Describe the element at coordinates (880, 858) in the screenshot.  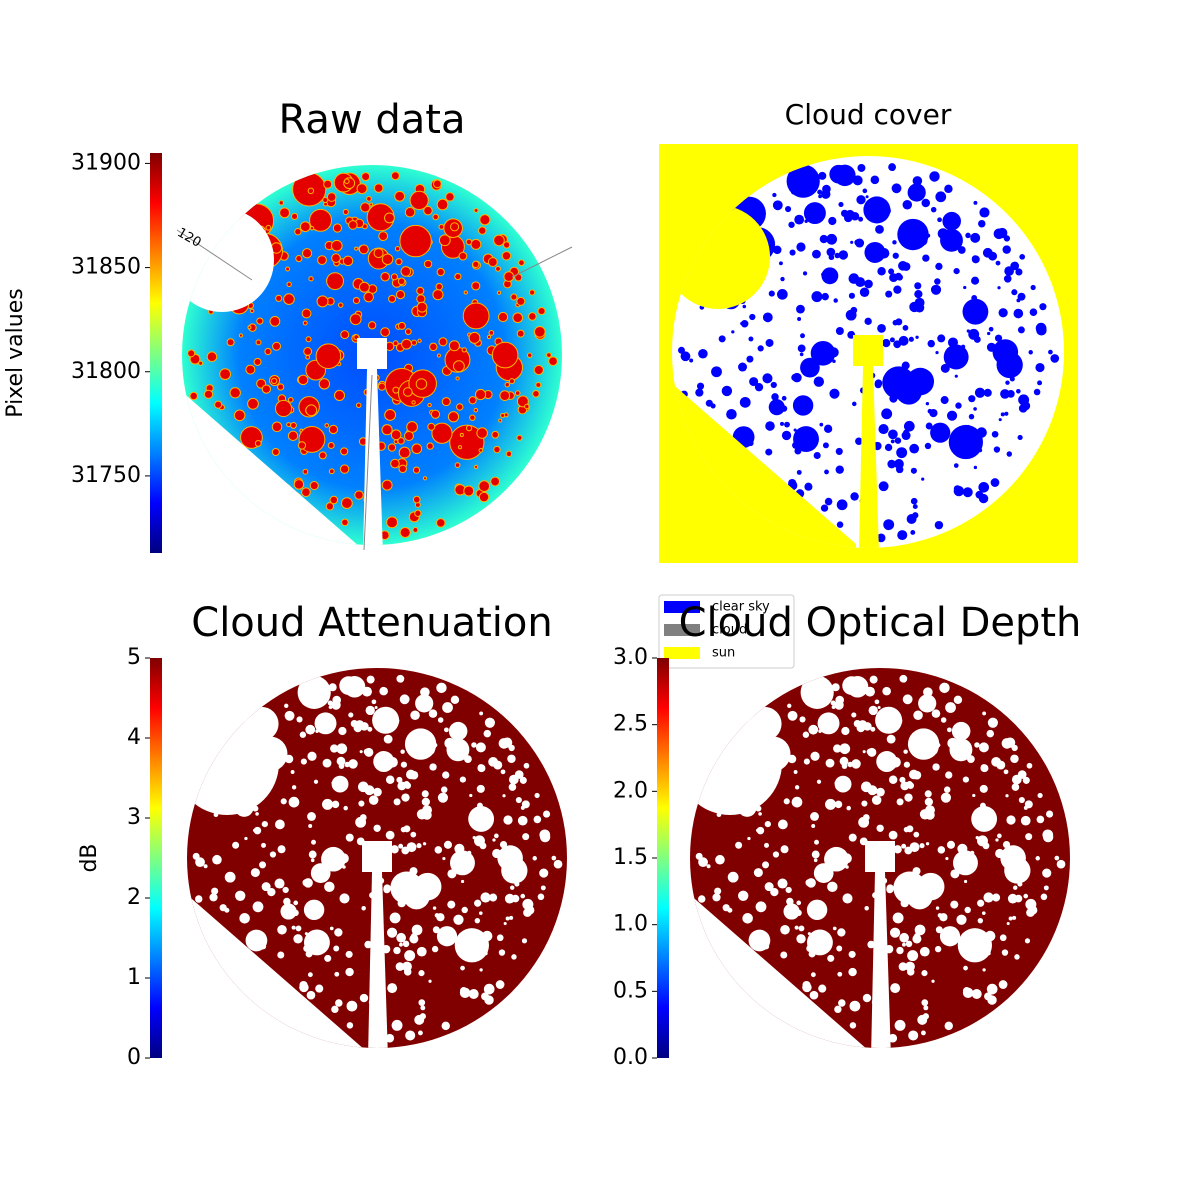
I see `sky-image` at that location.